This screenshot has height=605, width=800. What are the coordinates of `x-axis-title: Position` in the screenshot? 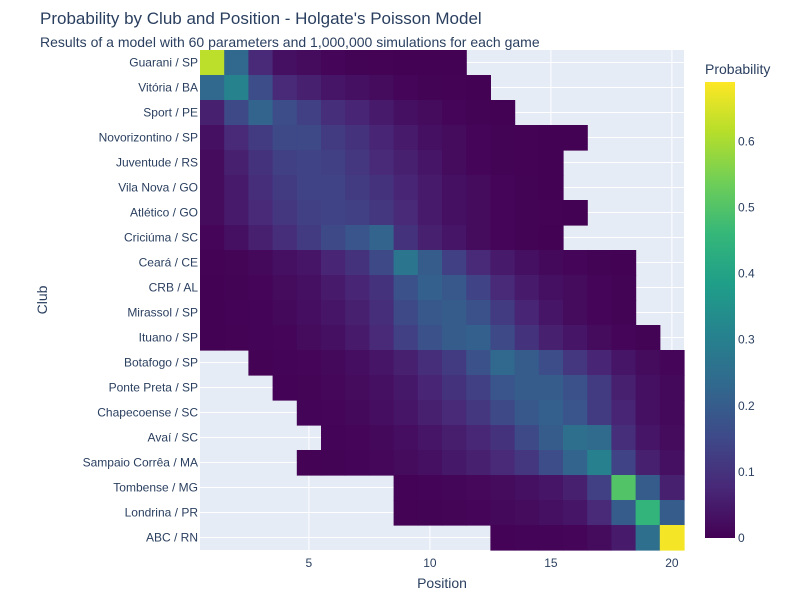 It's located at (442, 583).